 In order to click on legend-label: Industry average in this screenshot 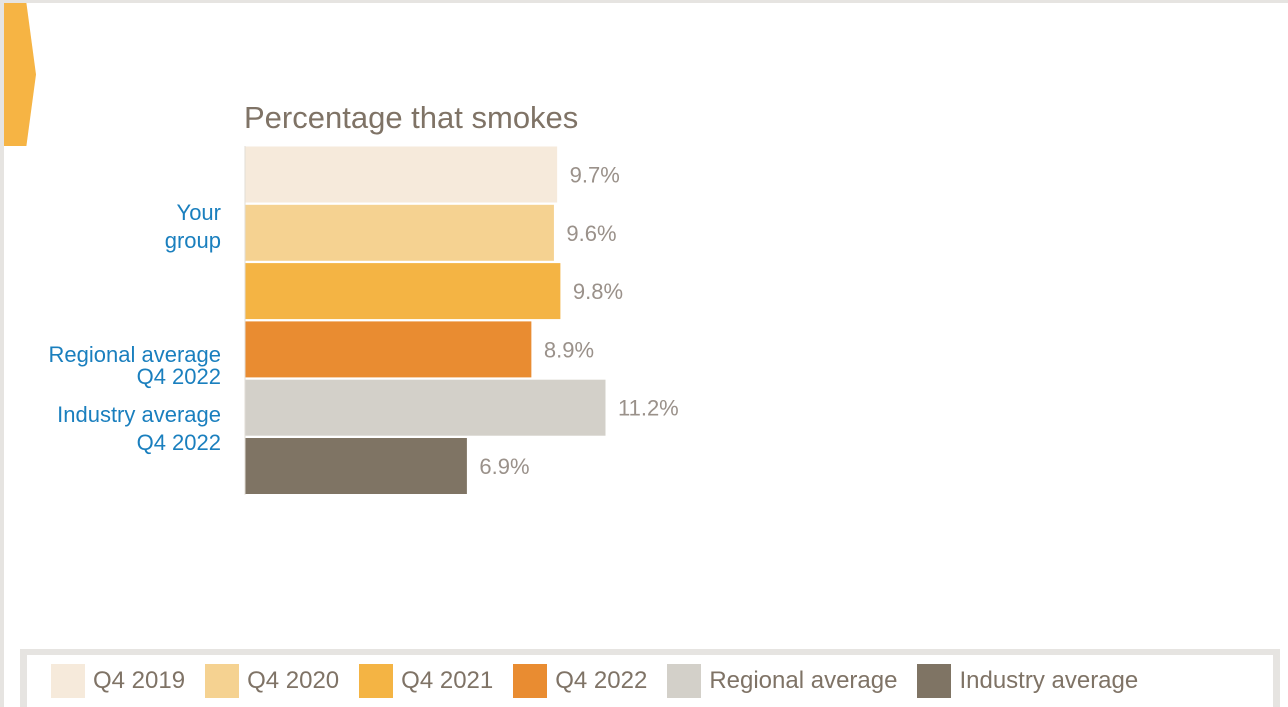, I will do `click(1049, 680)`.